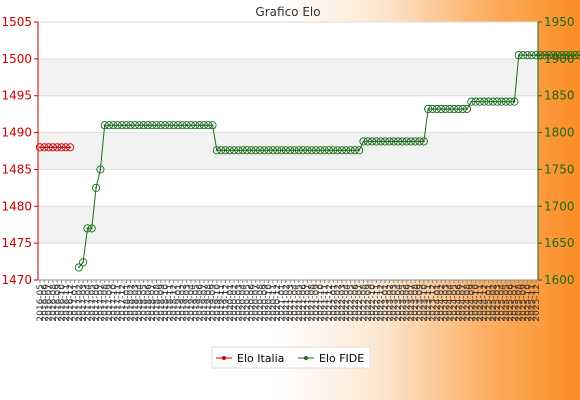  Describe the element at coordinates (416, 303) in the screenshot. I see `x-tick-label: 2023-08` at that location.